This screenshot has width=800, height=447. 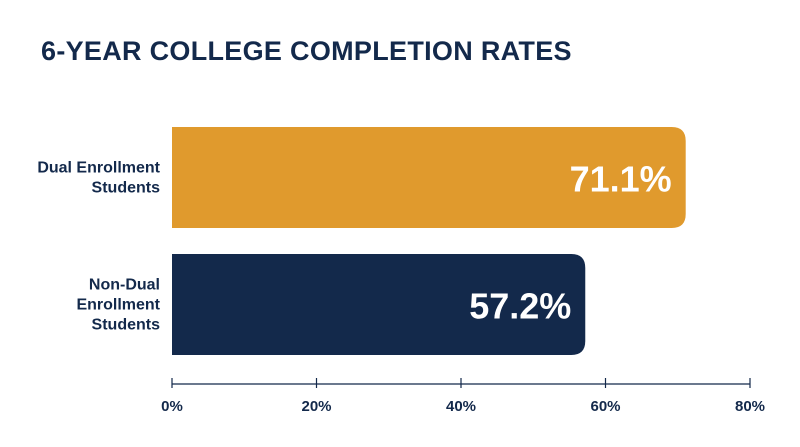 I want to click on value-labels-group: 71.1% 57.2%, so click(x=570, y=243).